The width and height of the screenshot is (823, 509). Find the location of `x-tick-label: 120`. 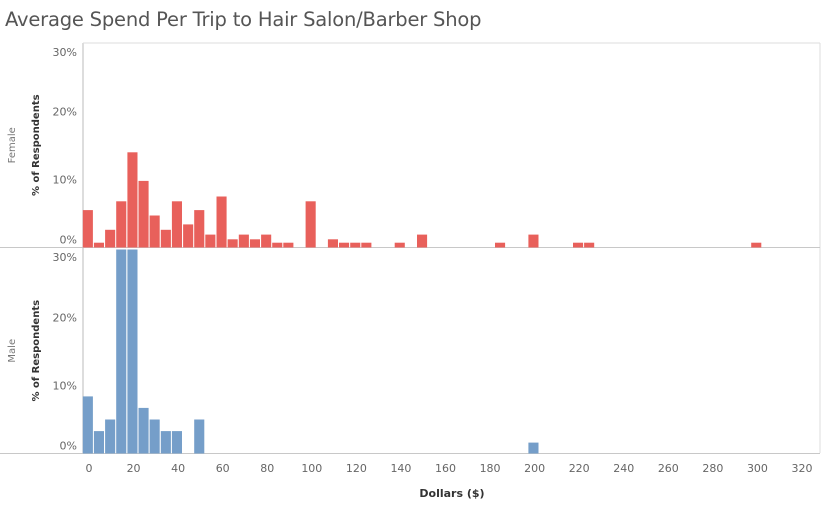

x-tick-label: 120 is located at coordinates (356, 468).